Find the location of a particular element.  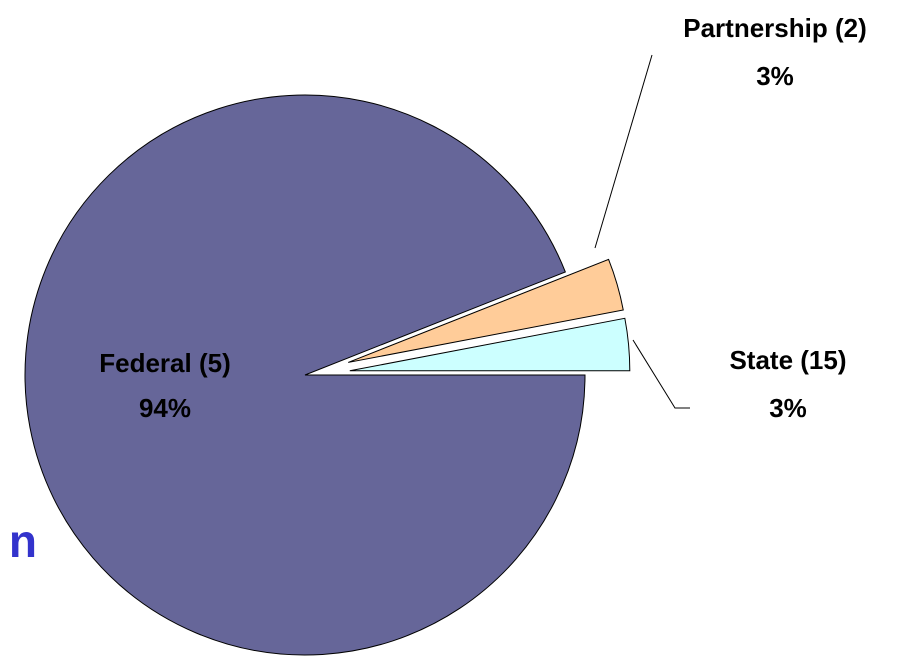

annotation: n is located at coordinates (23, 541).